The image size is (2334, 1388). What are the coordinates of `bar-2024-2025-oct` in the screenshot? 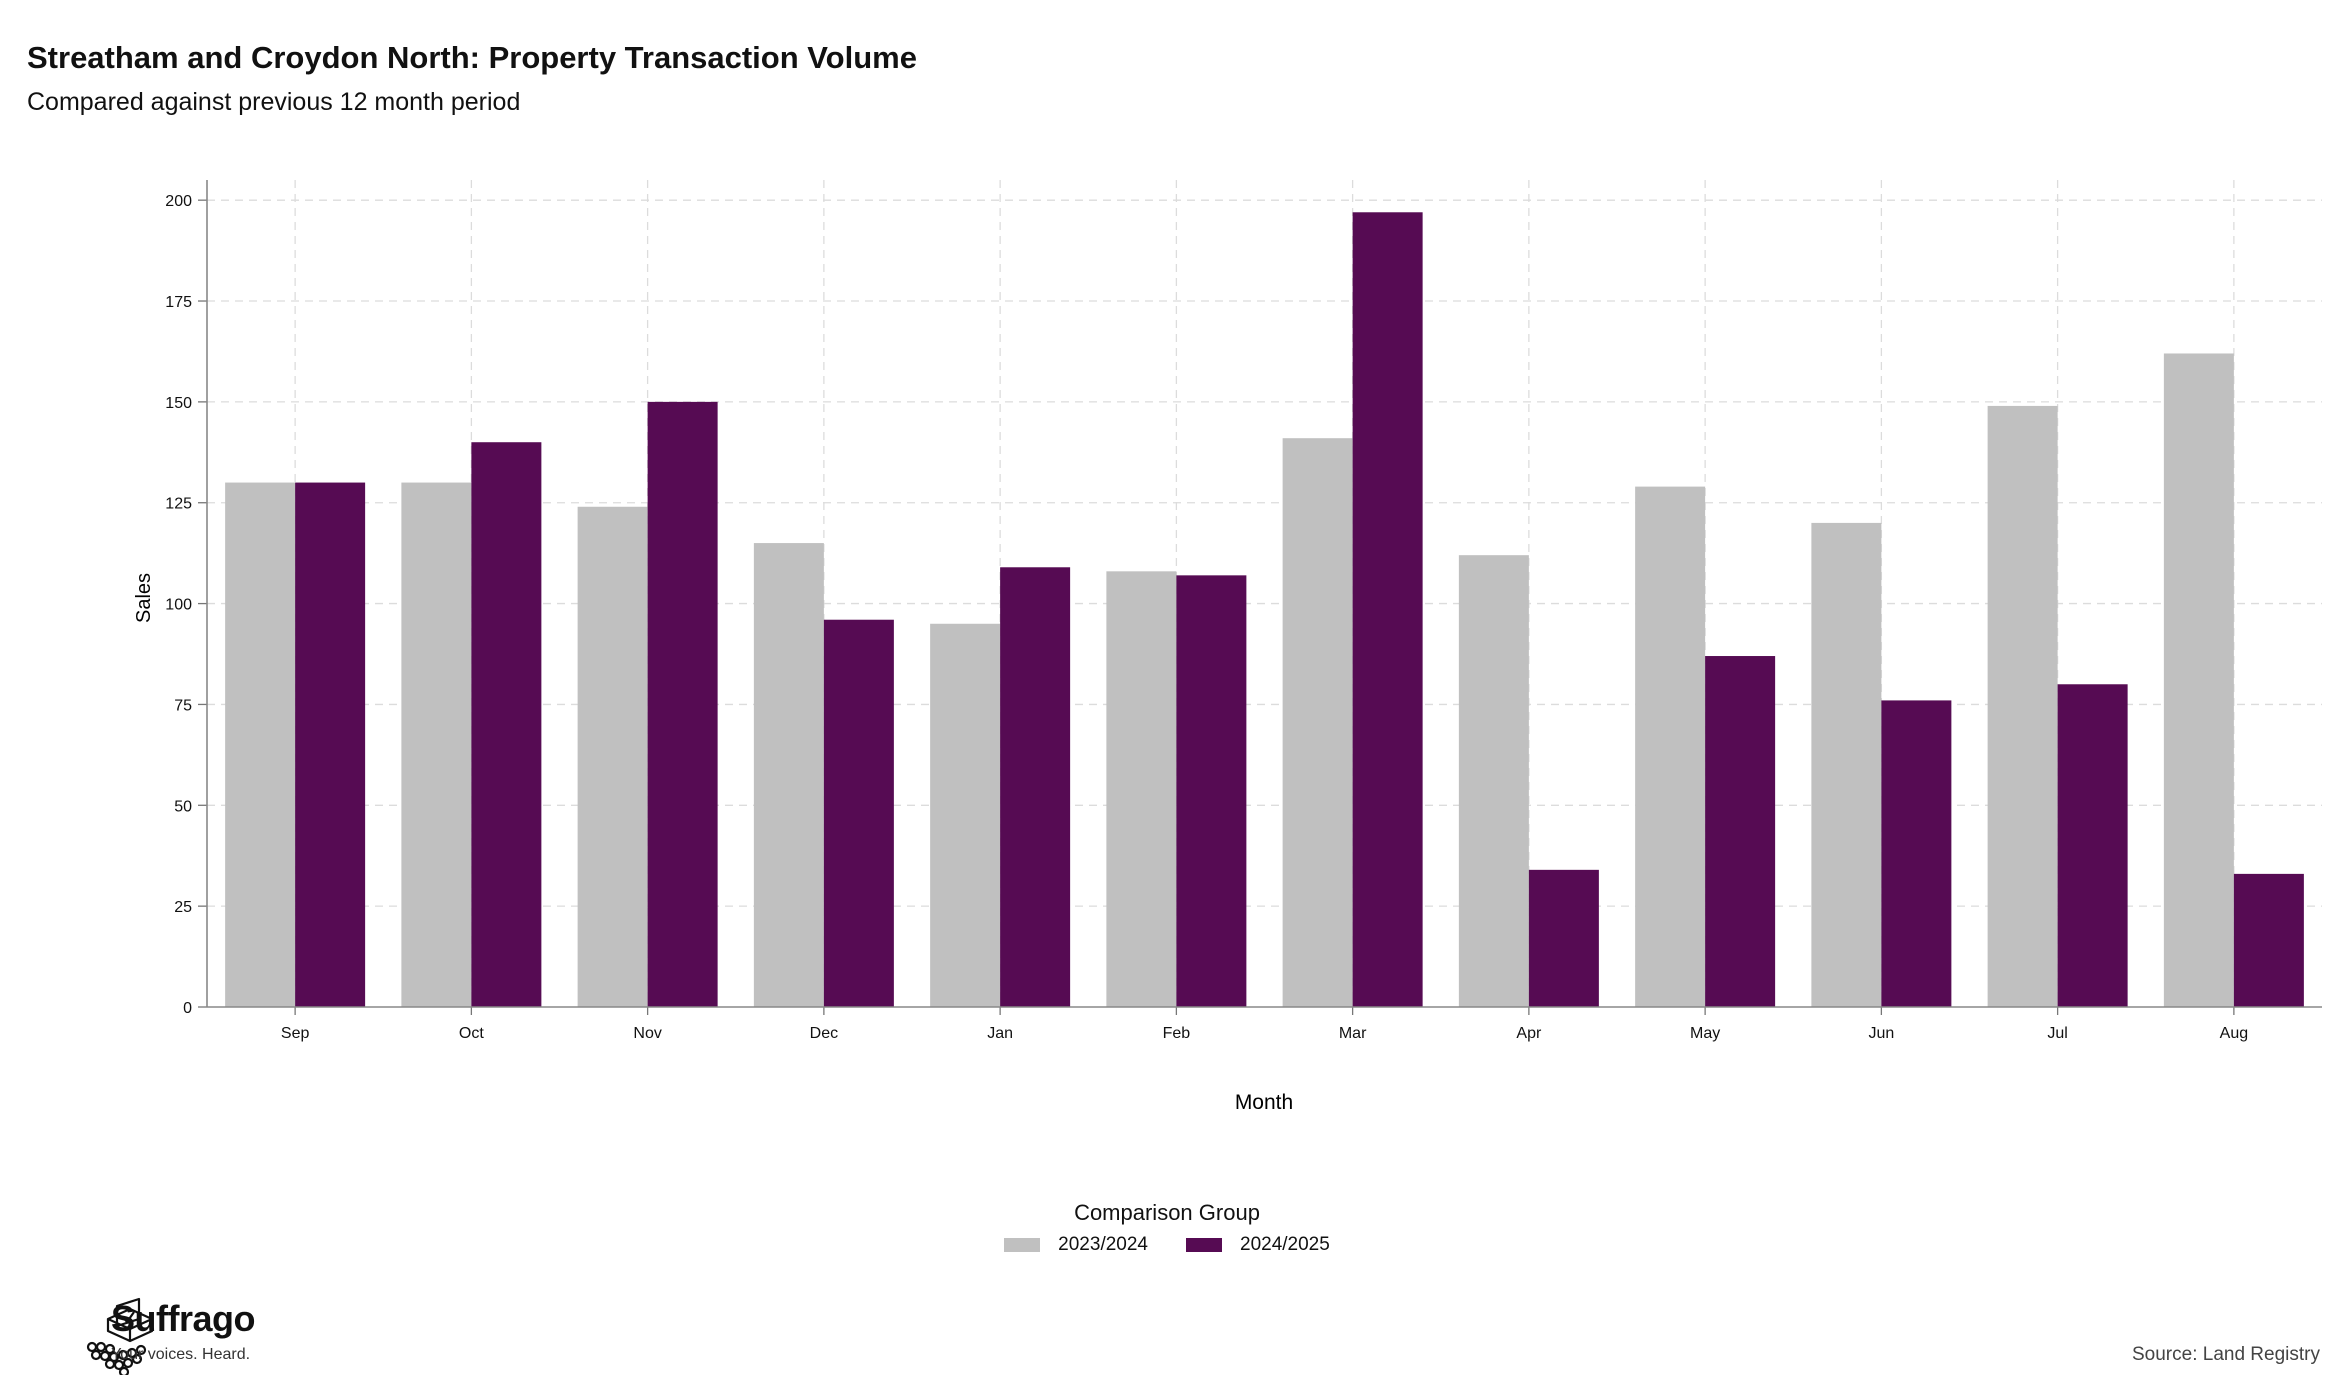 It's located at (506, 725).